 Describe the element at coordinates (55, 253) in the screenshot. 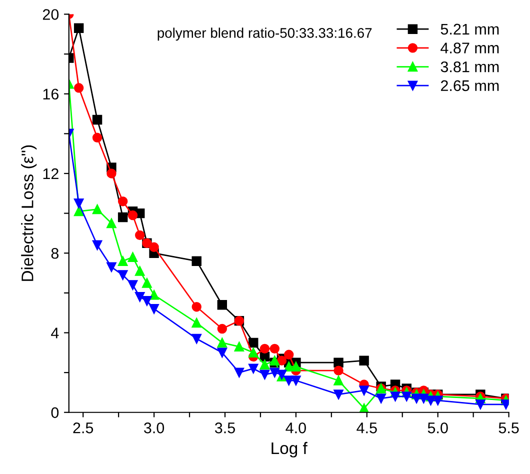

I see `y-tick-label: 8` at that location.